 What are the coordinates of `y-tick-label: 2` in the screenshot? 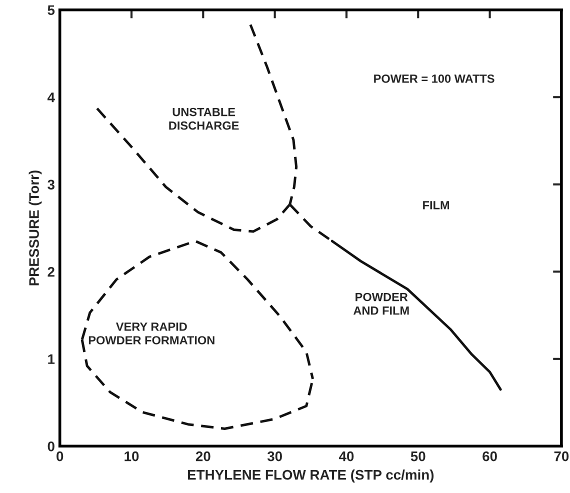 It's located at (51, 271).